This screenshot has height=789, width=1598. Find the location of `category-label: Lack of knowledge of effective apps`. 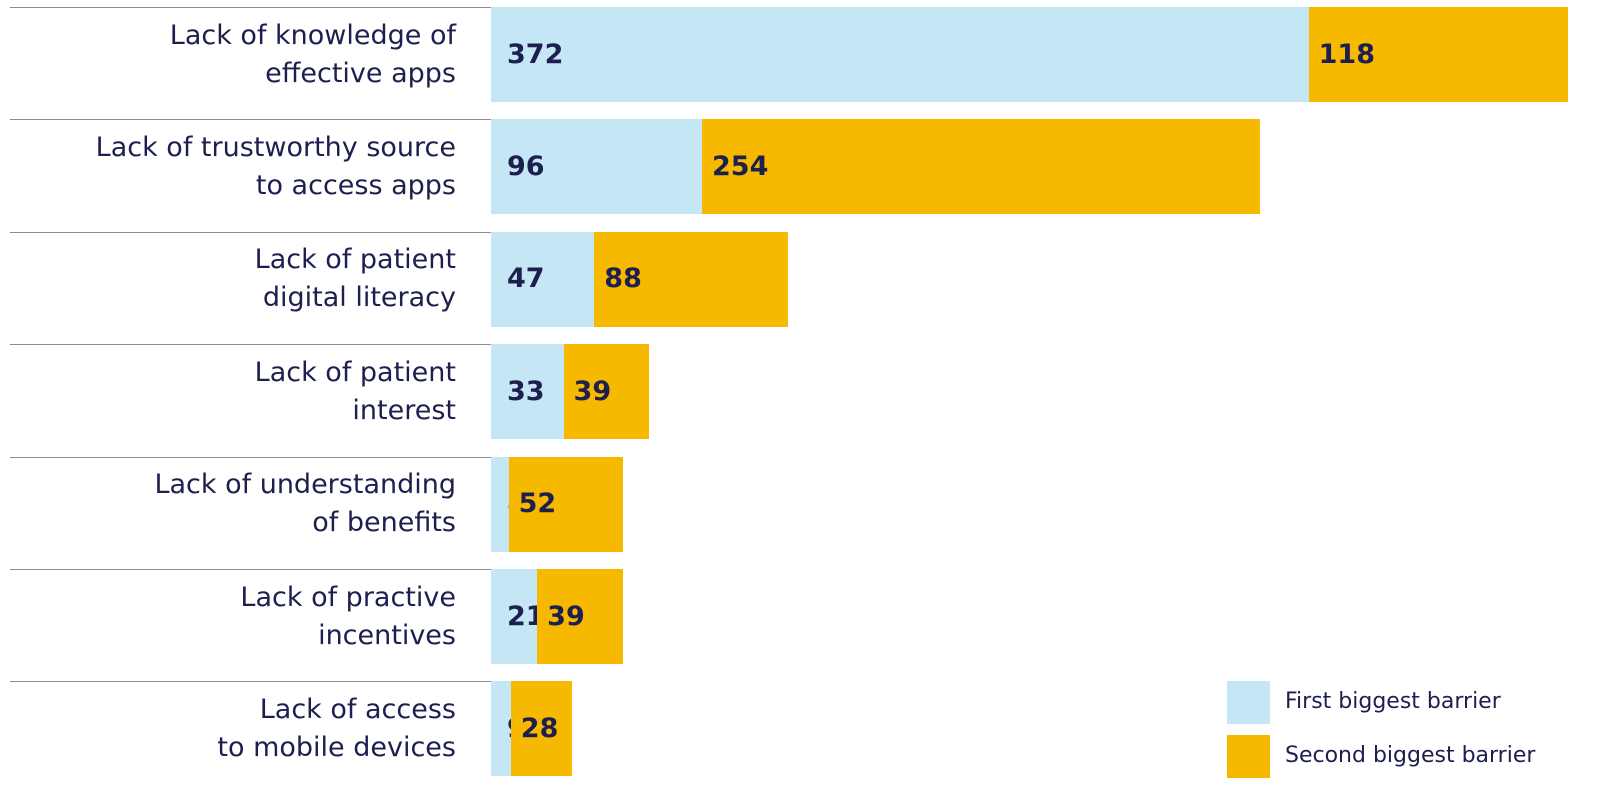

category-label: Lack of knowledge of effective apps is located at coordinates (312, 54).